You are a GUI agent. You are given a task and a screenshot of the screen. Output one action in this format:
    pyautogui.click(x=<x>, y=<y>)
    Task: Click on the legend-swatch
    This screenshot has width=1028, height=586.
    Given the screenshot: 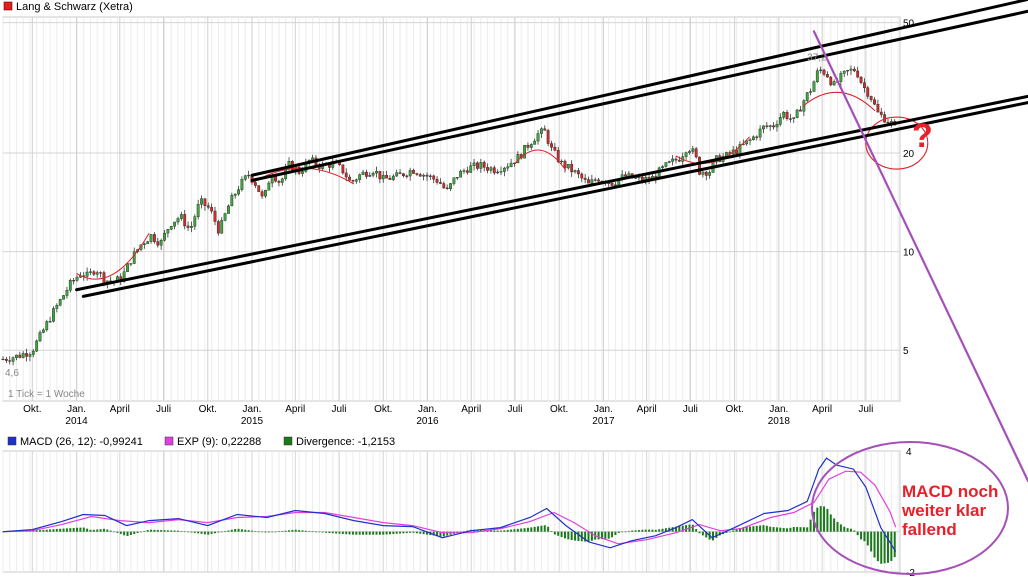 What is the action you would take?
    pyautogui.click(x=12, y=441)
    